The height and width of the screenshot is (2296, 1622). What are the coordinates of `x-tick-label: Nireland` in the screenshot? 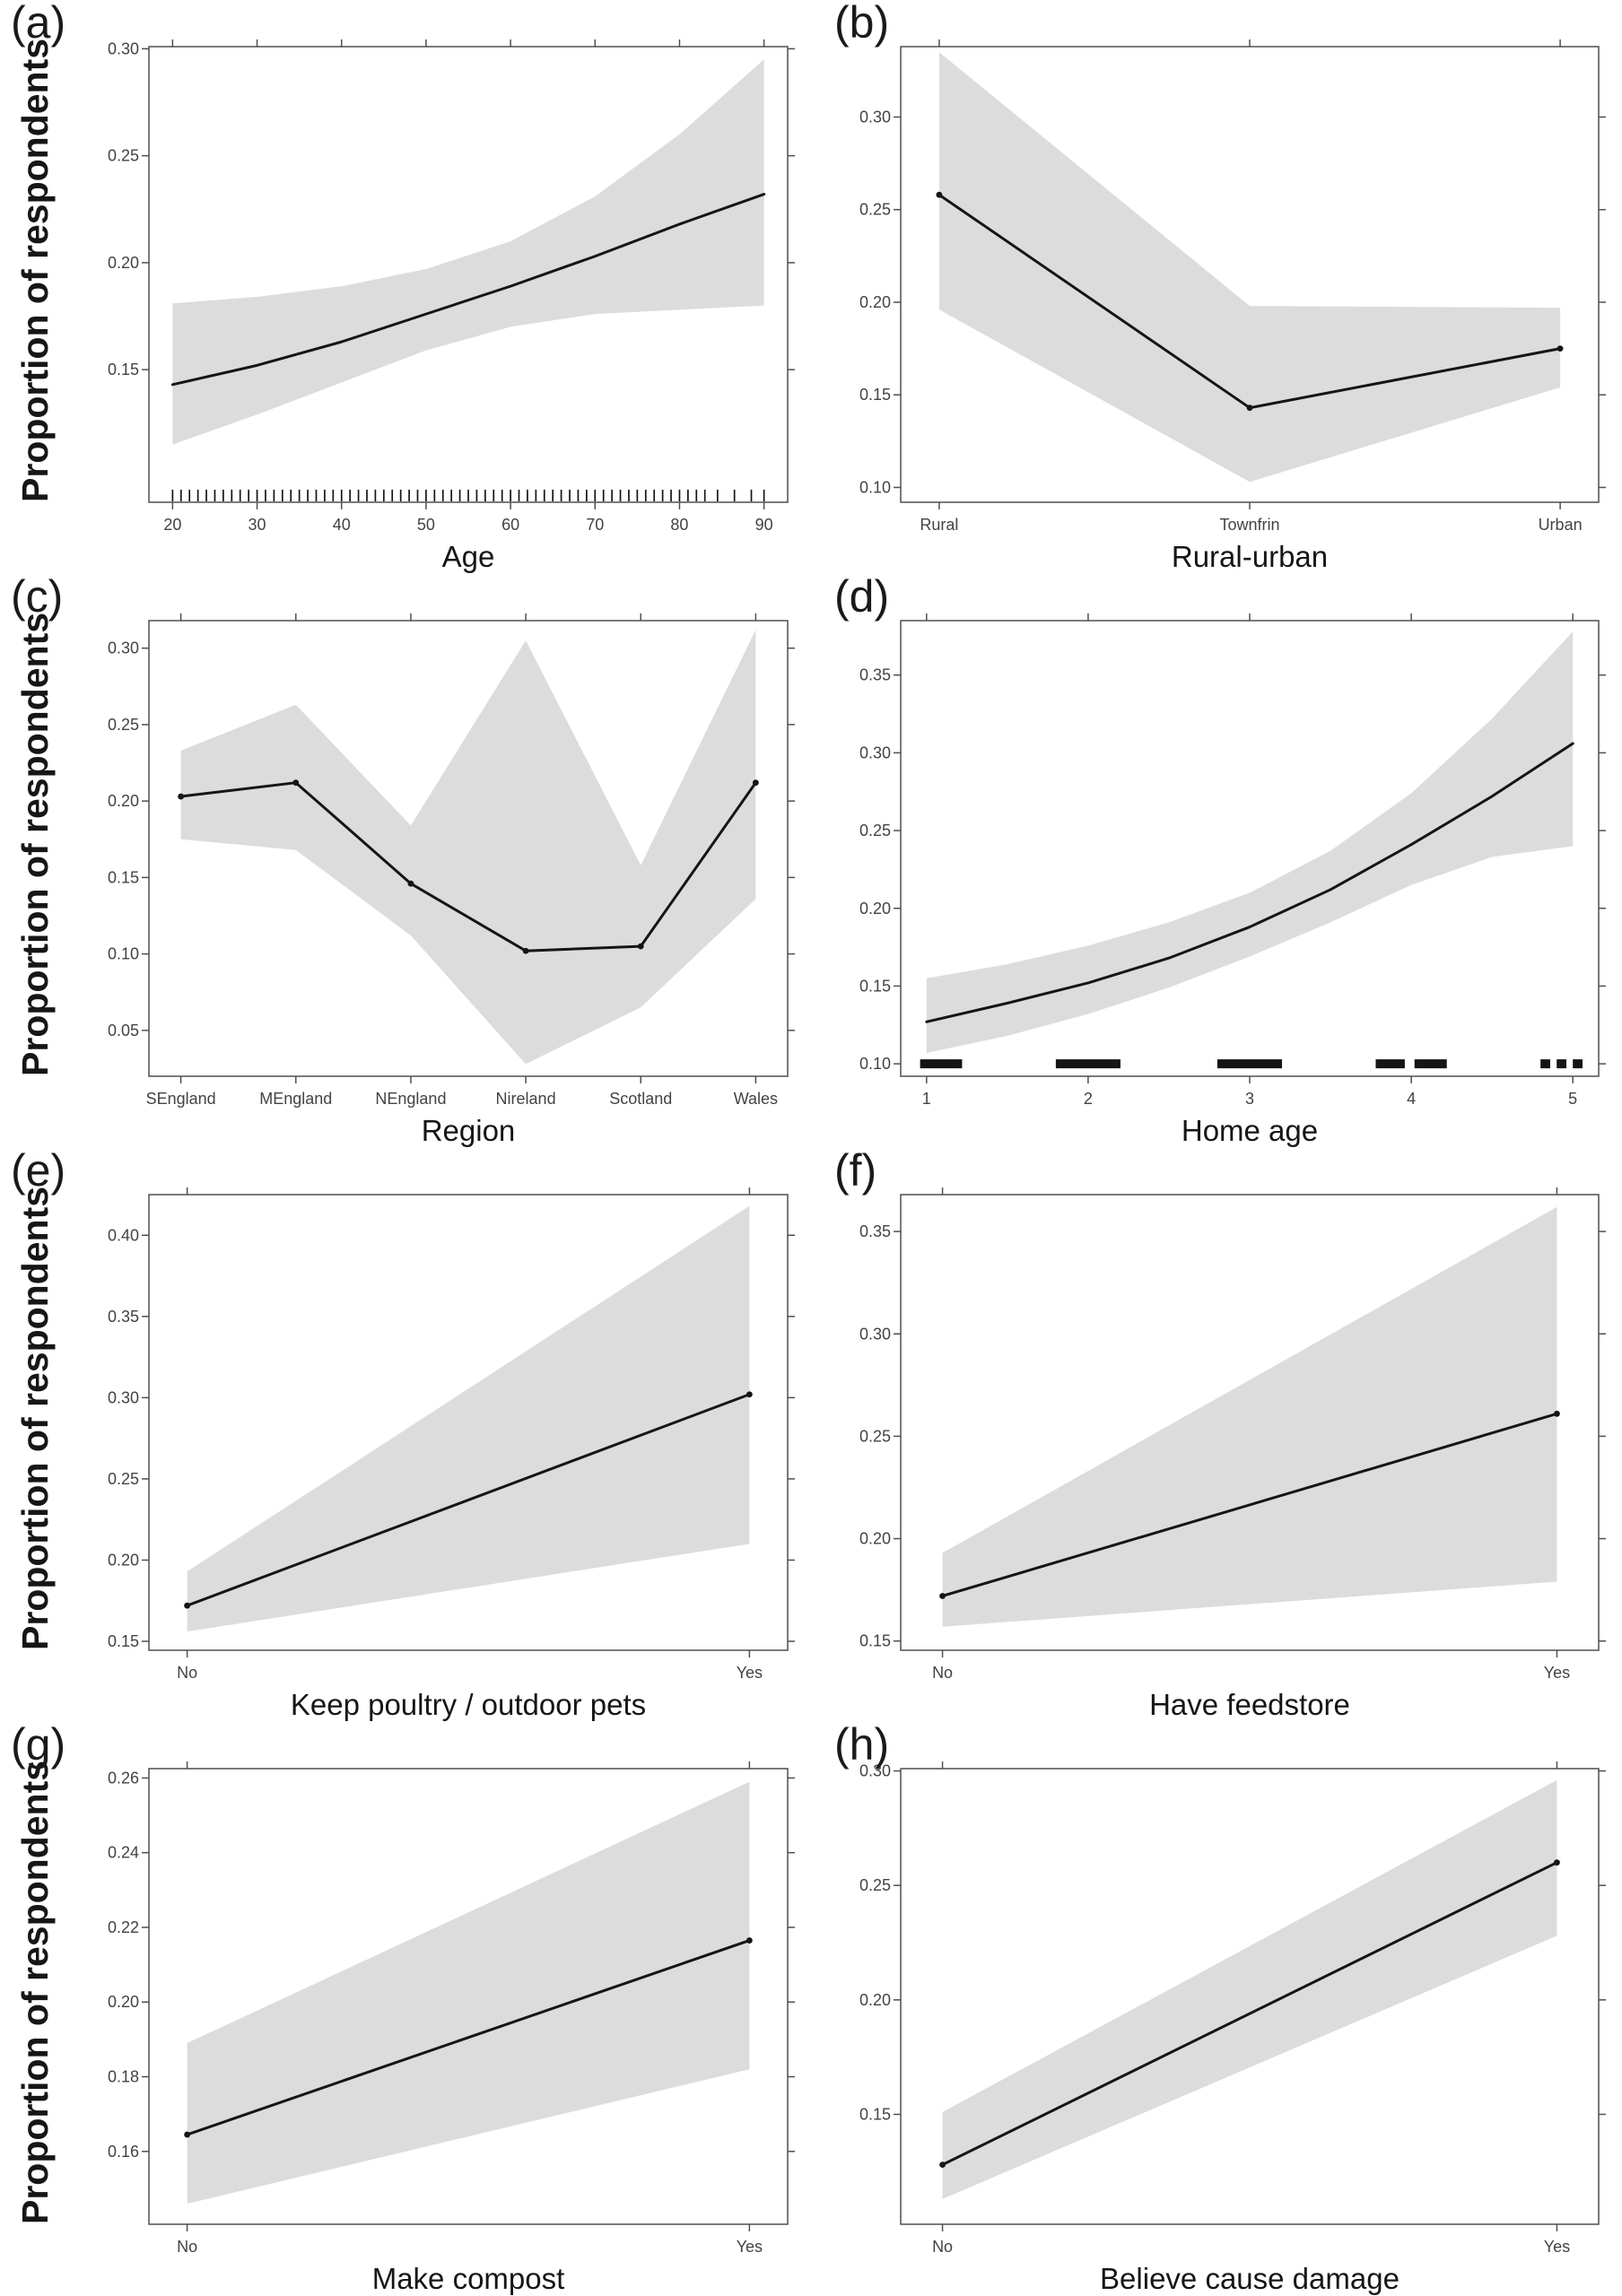 It's located at (526, 1099).